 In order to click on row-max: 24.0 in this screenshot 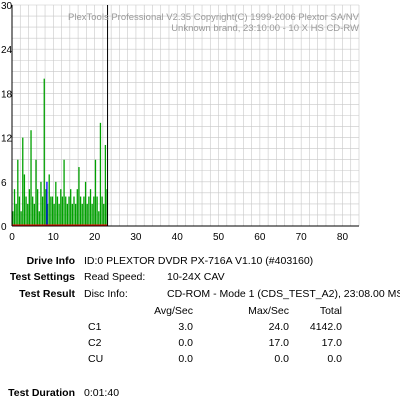, I will do `click(278, 327)`.